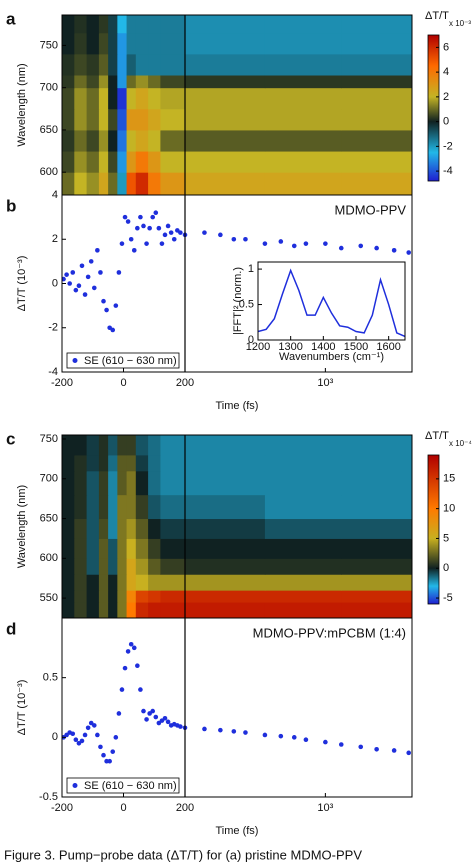 The image size is (474, 865). I want to click on x-axis-label: Wavenumbers (cm⁻¹), so click(331, 357).